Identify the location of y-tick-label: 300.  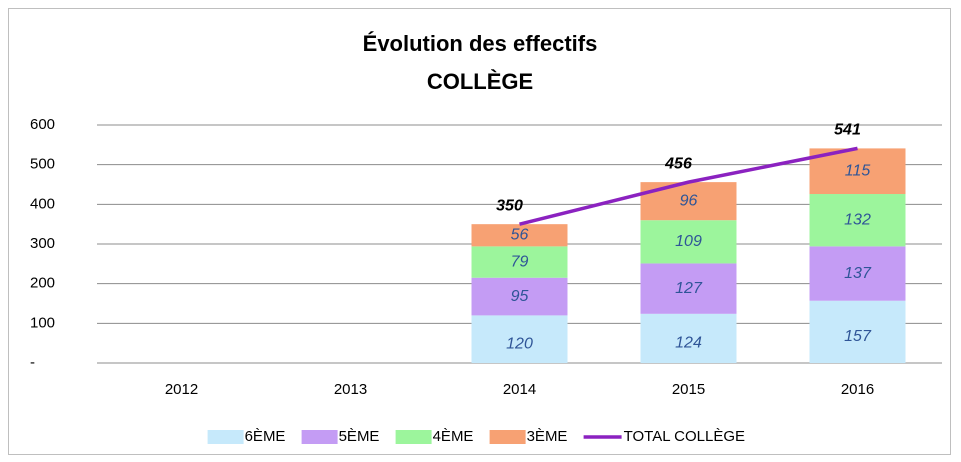
(42, 243).